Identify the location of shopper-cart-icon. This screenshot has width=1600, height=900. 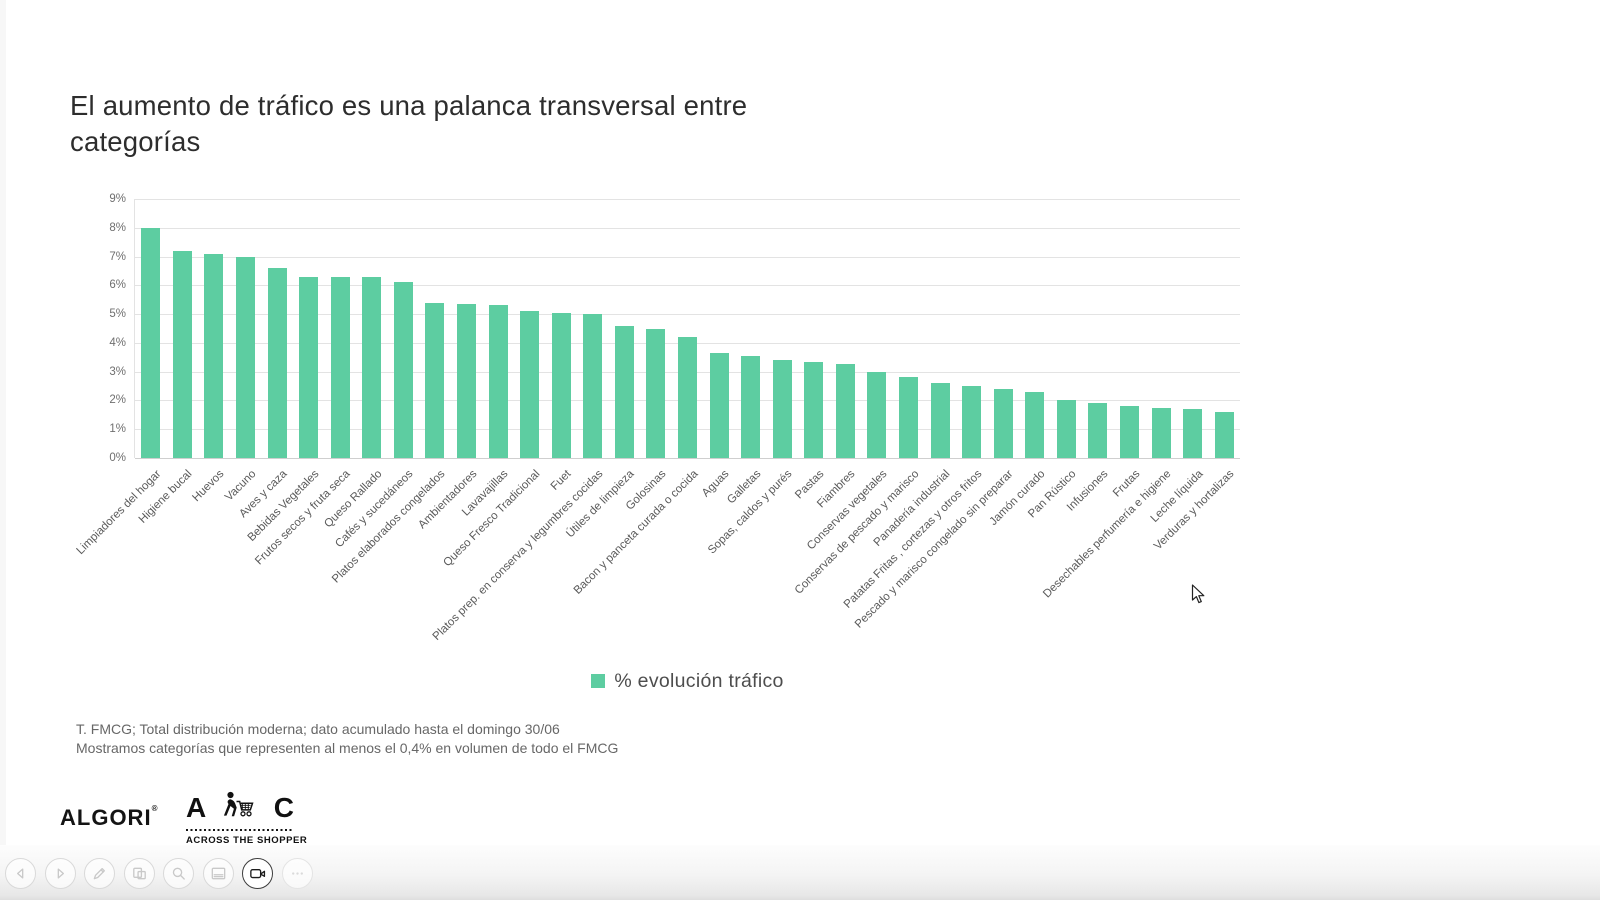
(240, 808).